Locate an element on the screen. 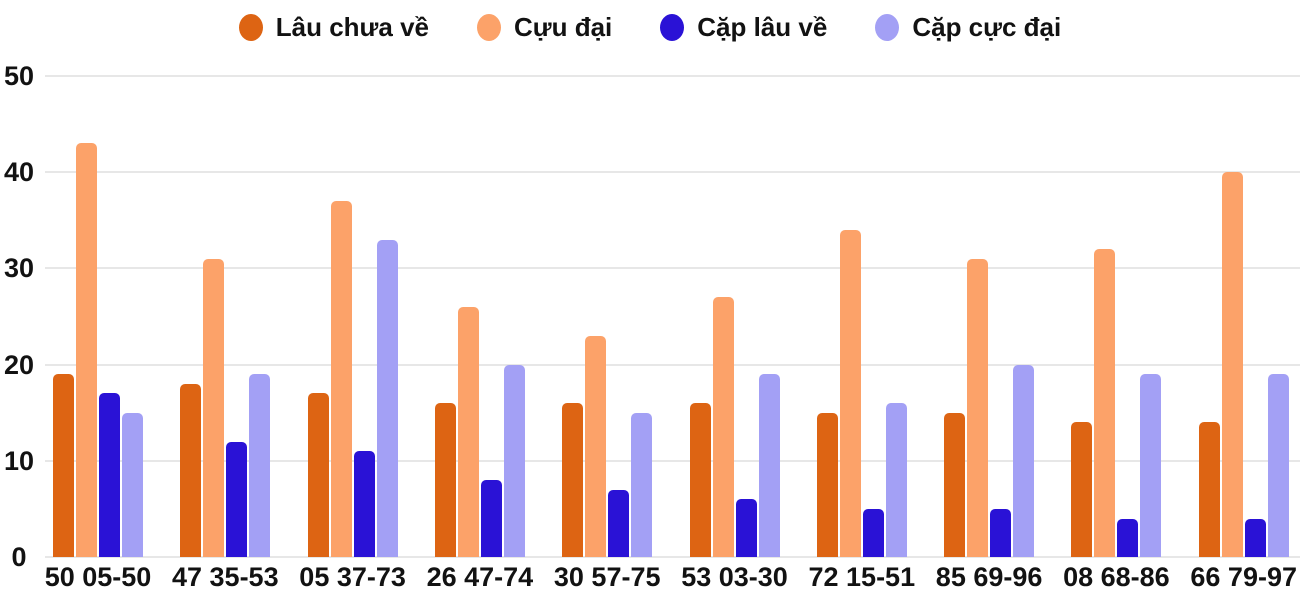 The height and width of the screenshot is (600, 1300). x-axis-category-label: 30 57-75 is located at coordinates (607, 577).